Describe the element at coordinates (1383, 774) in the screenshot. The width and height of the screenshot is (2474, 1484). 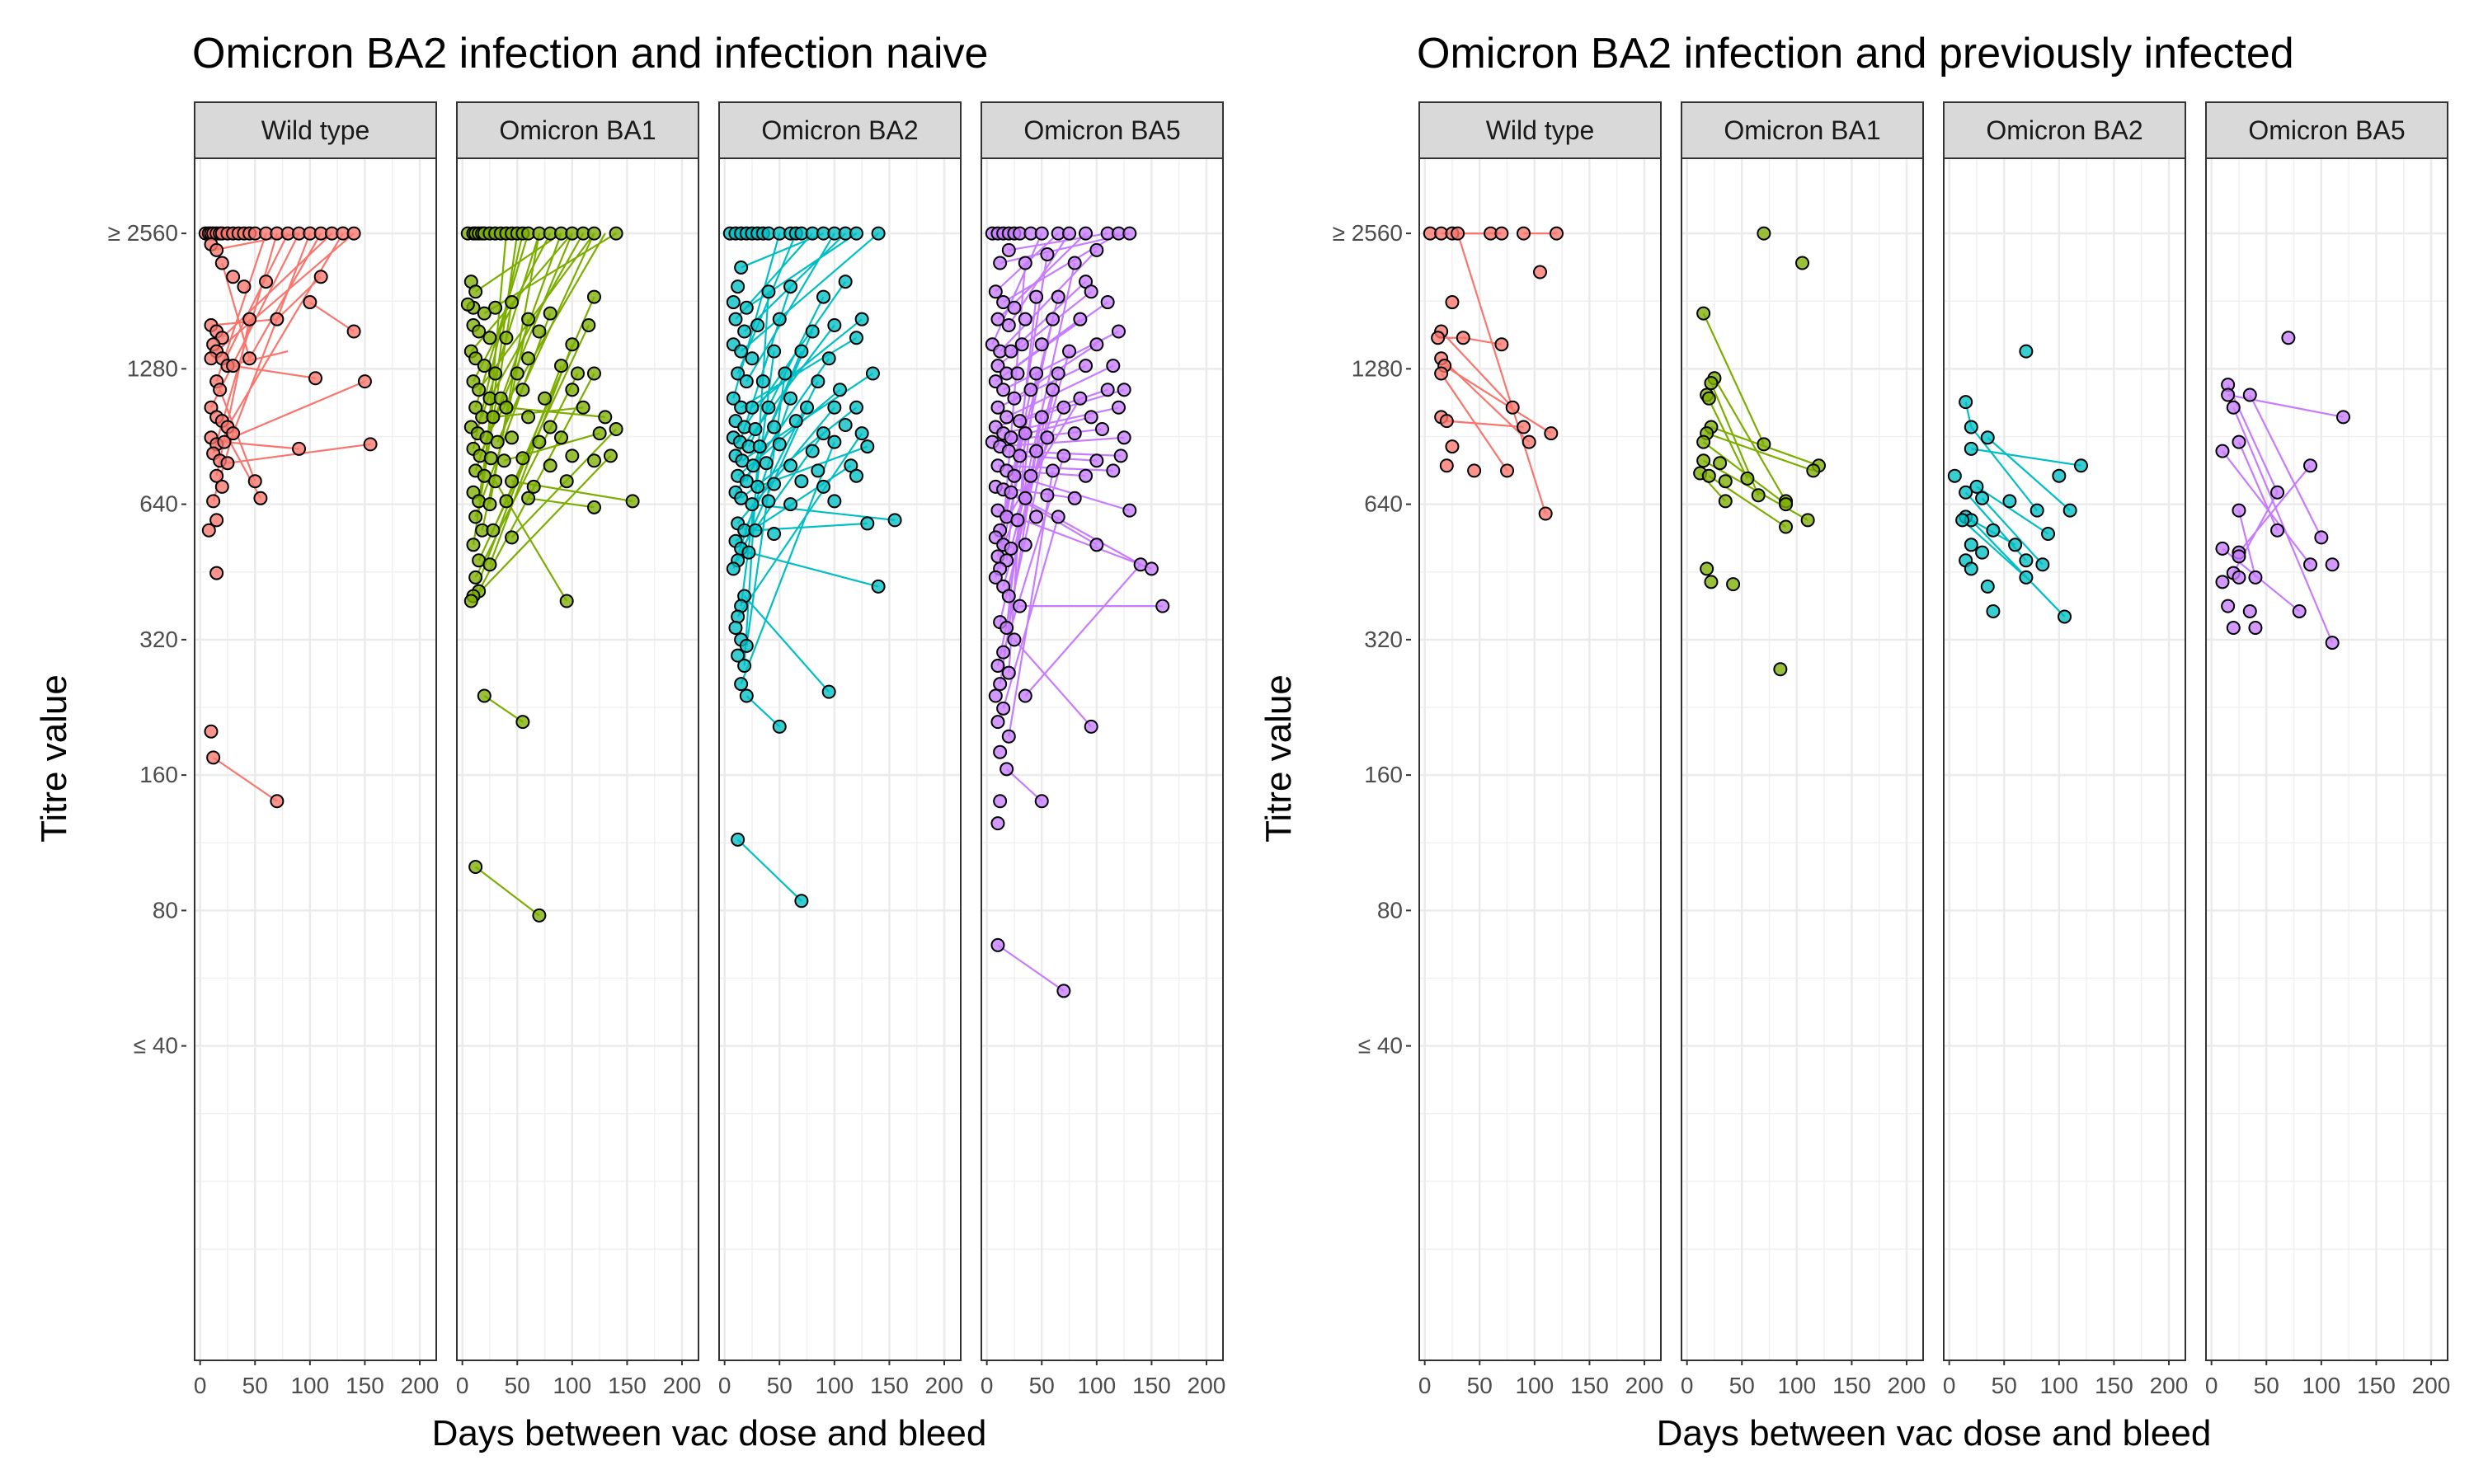
I see `y-tick-label: 160` at that location.